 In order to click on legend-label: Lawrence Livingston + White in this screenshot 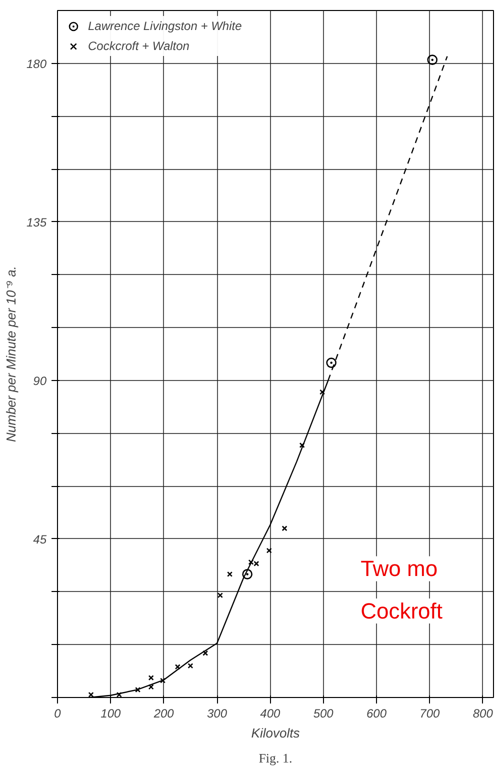, I will do `click(165, 26)`.